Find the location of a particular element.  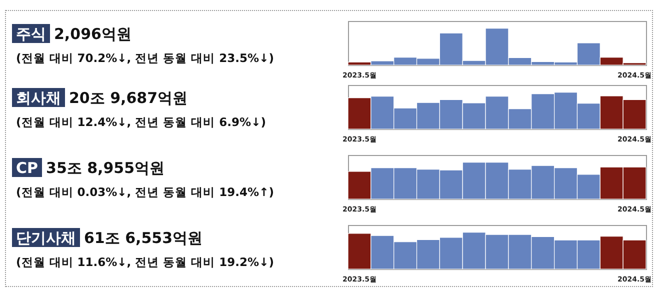

text: 61조 6,553억원 is located at coordinates (143, 238).